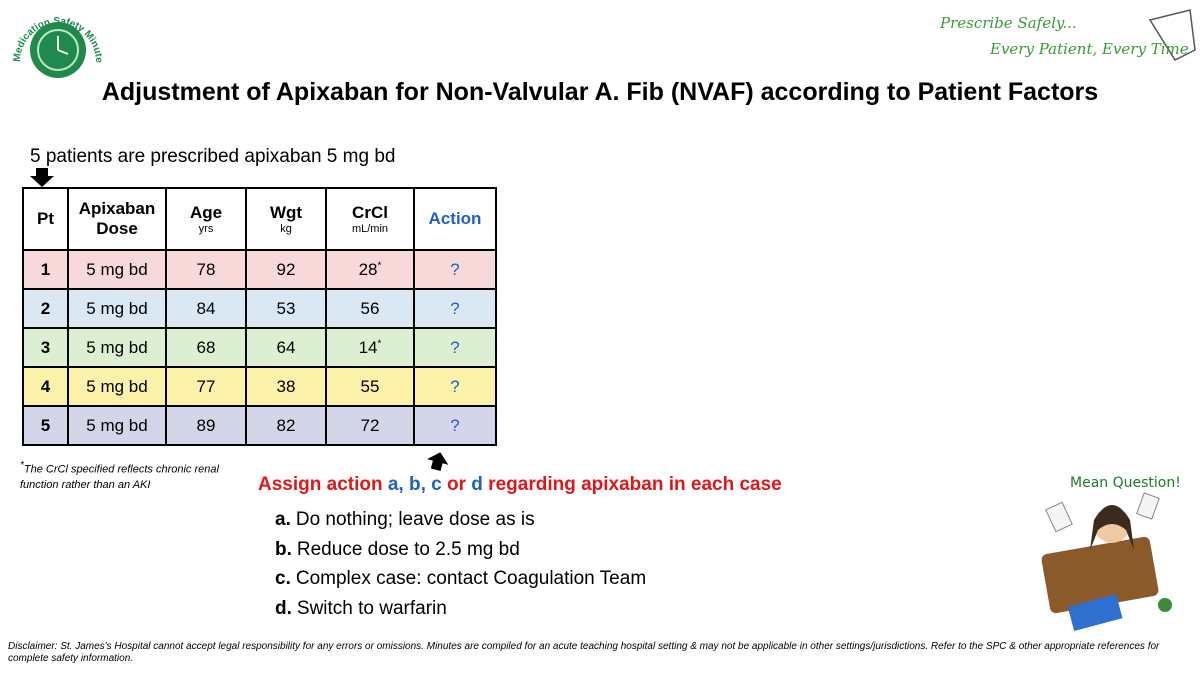 The height and width of the screenshot is (675, 1200). I want to click on header-cell: Action, so click(455, 219).